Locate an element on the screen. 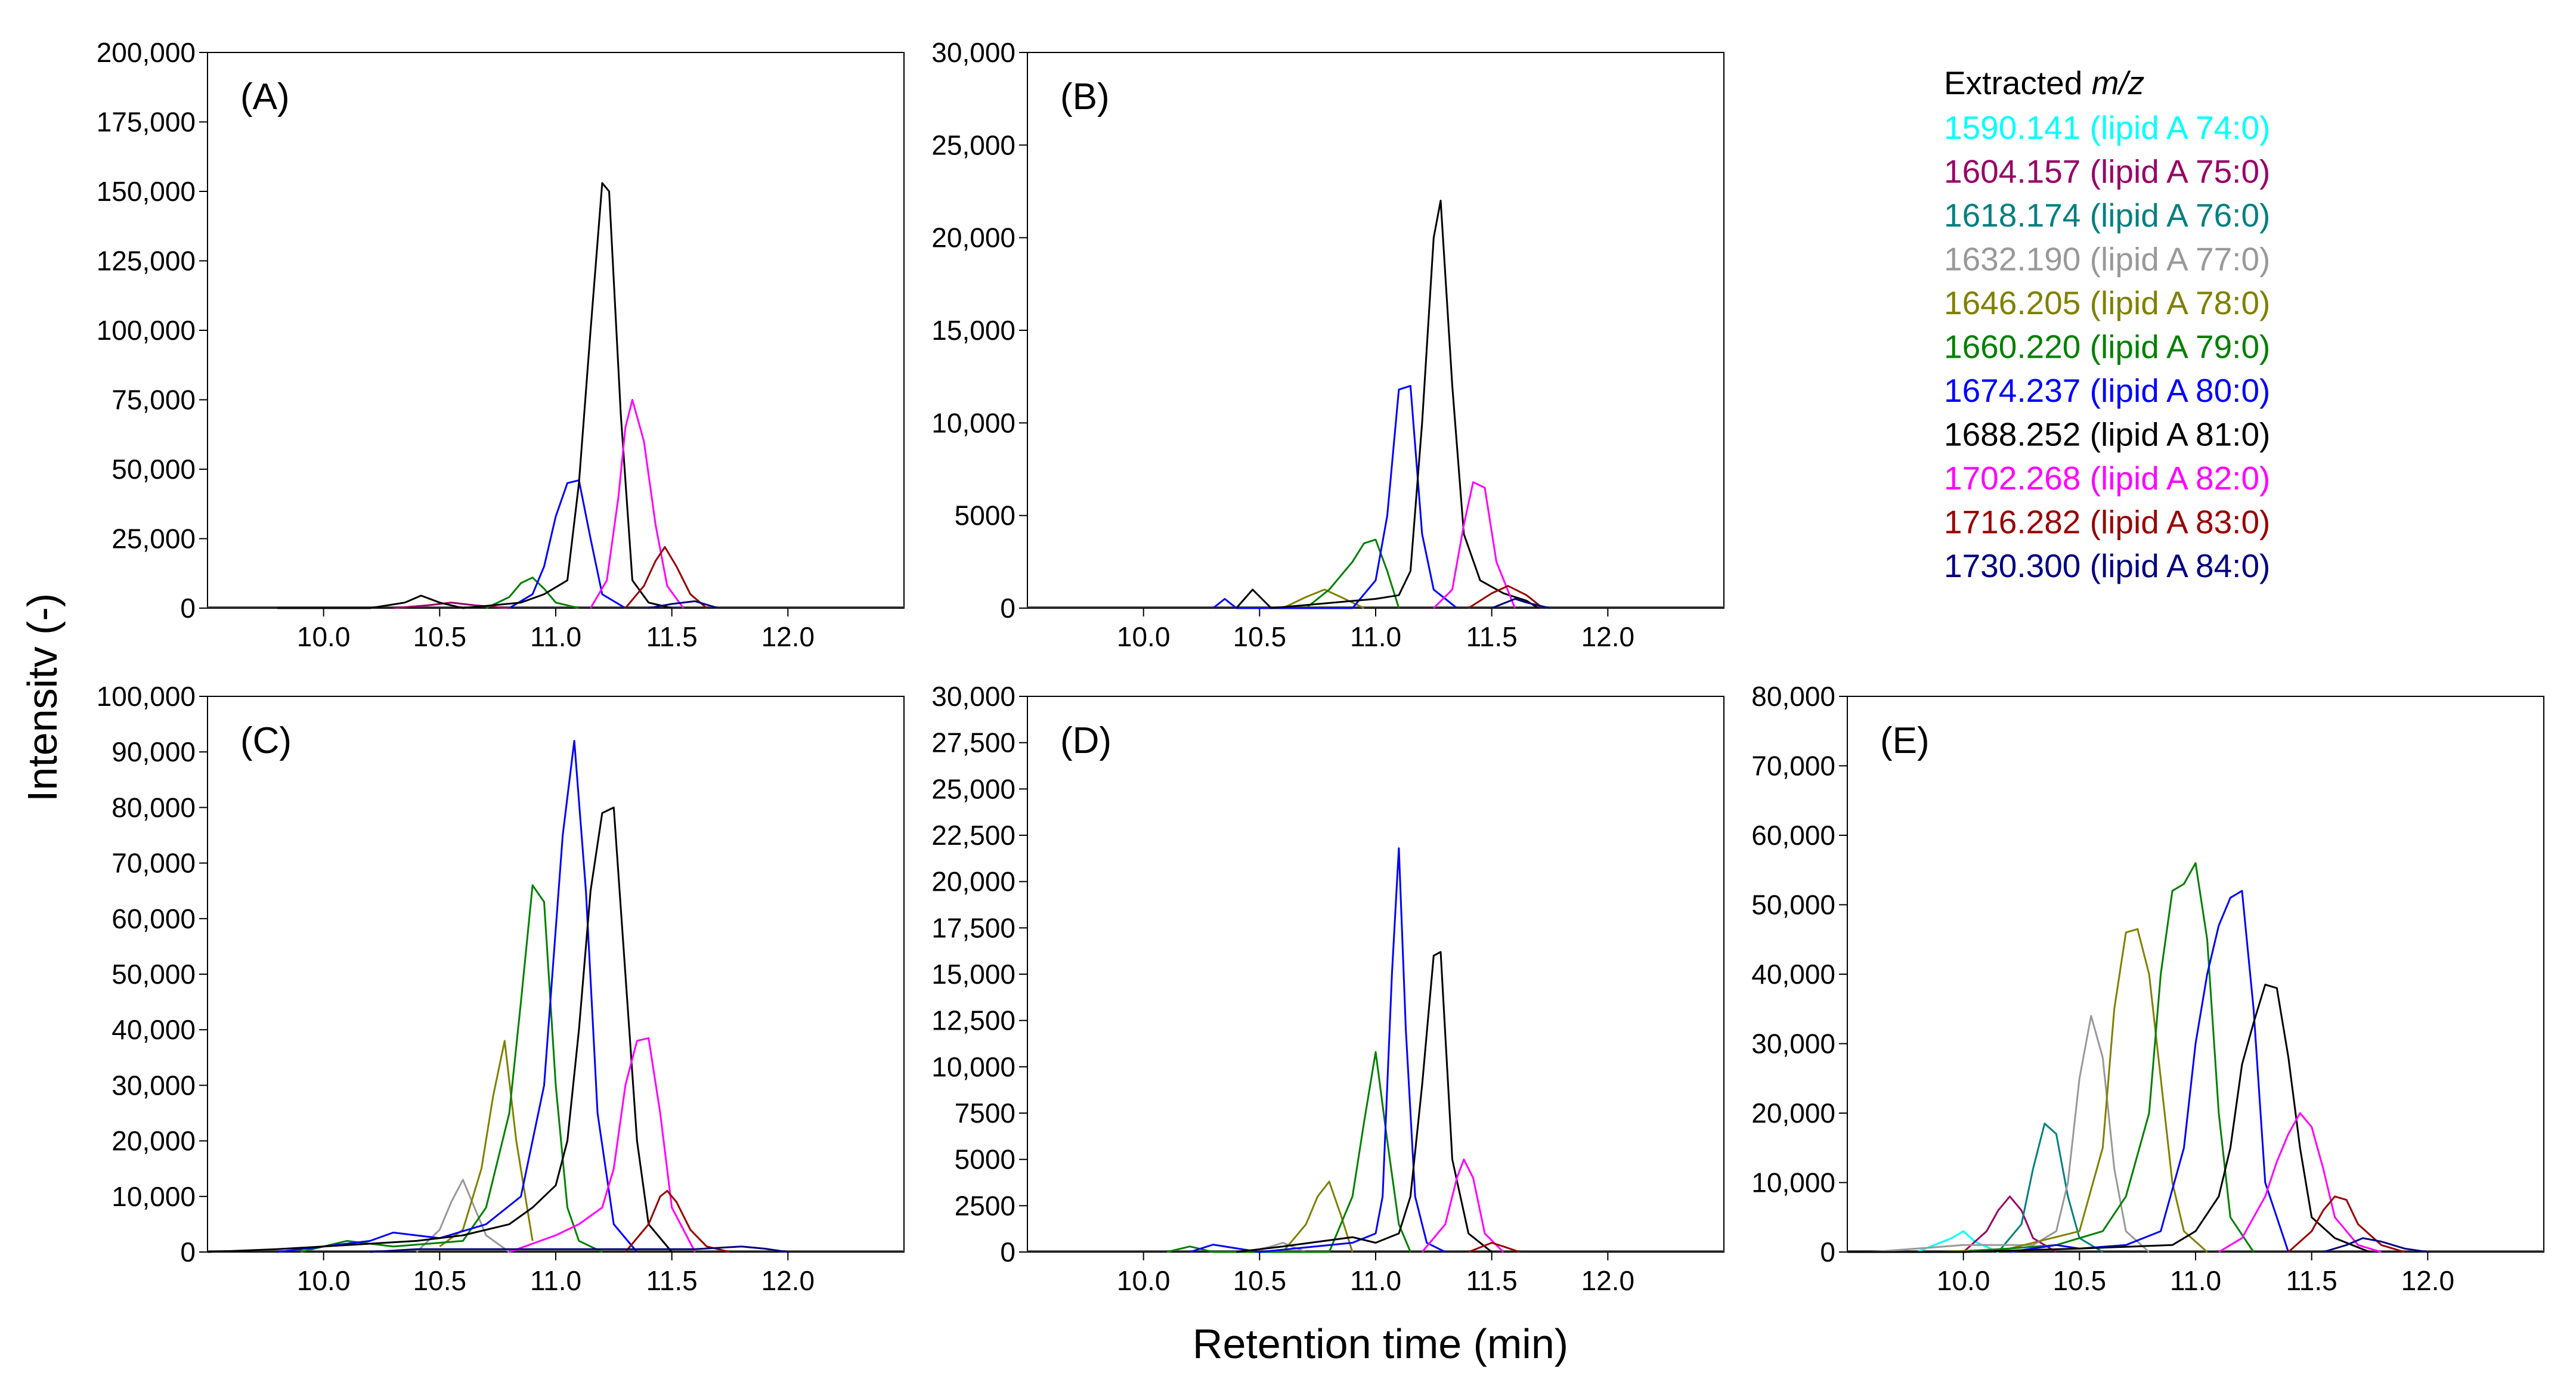  y-tick-label: 27,500 is located at coordinates (973, 742).